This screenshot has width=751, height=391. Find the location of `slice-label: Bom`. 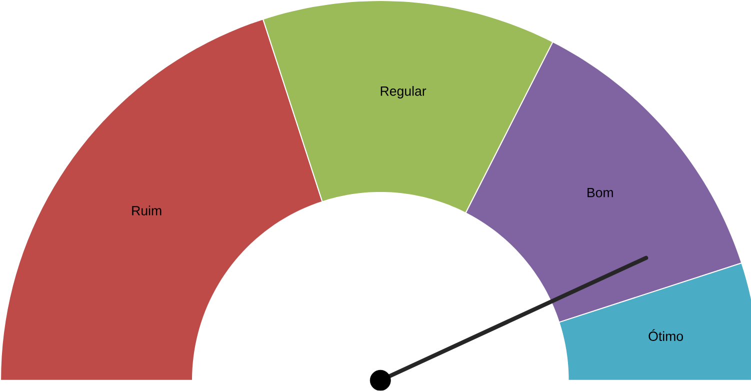

slice-label: Bom is located at coordinates (600, 193).